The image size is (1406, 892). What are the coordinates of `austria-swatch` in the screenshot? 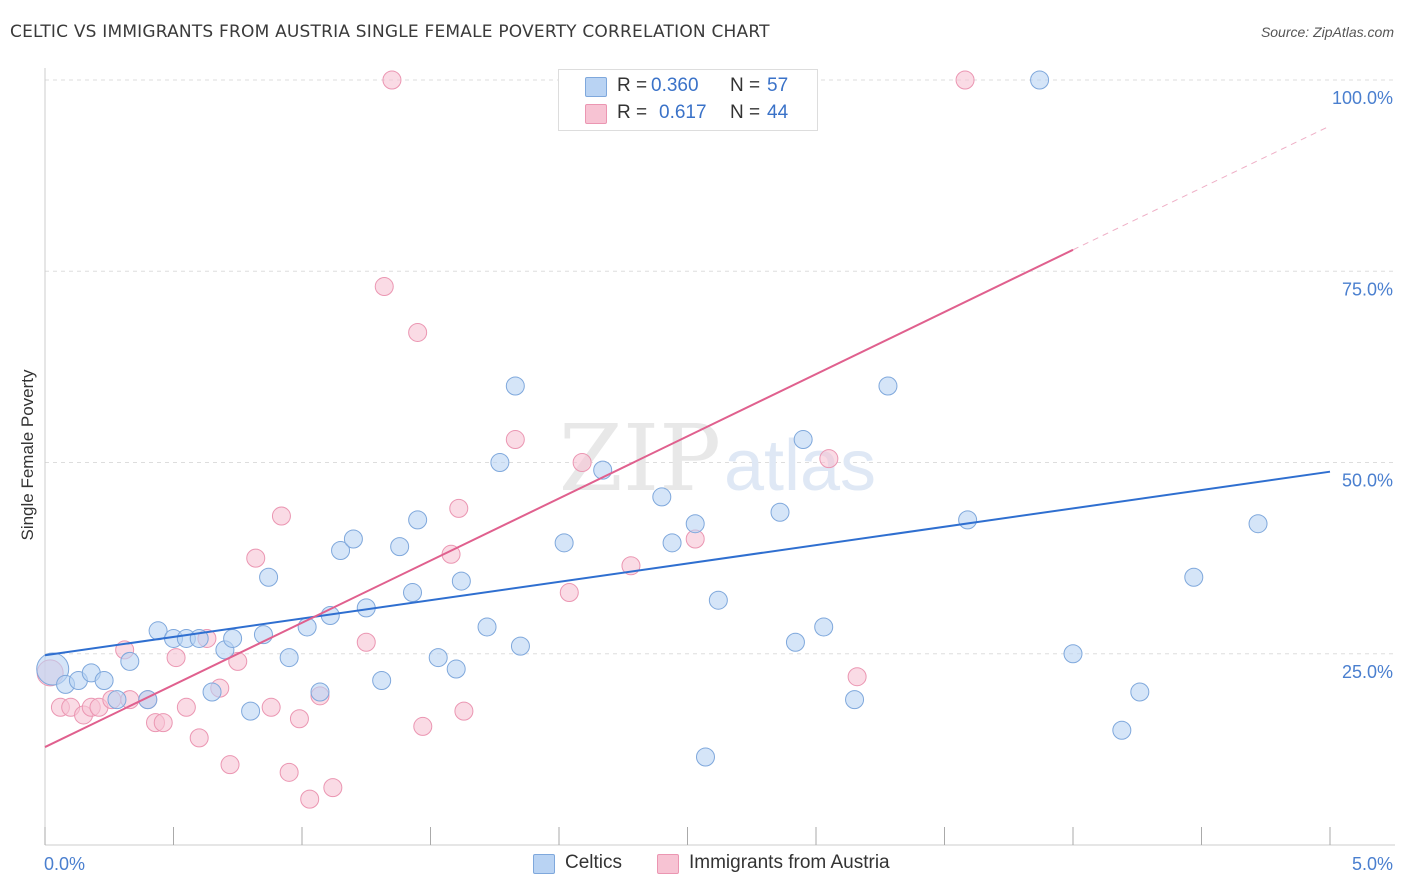 It's located at (596, 114).